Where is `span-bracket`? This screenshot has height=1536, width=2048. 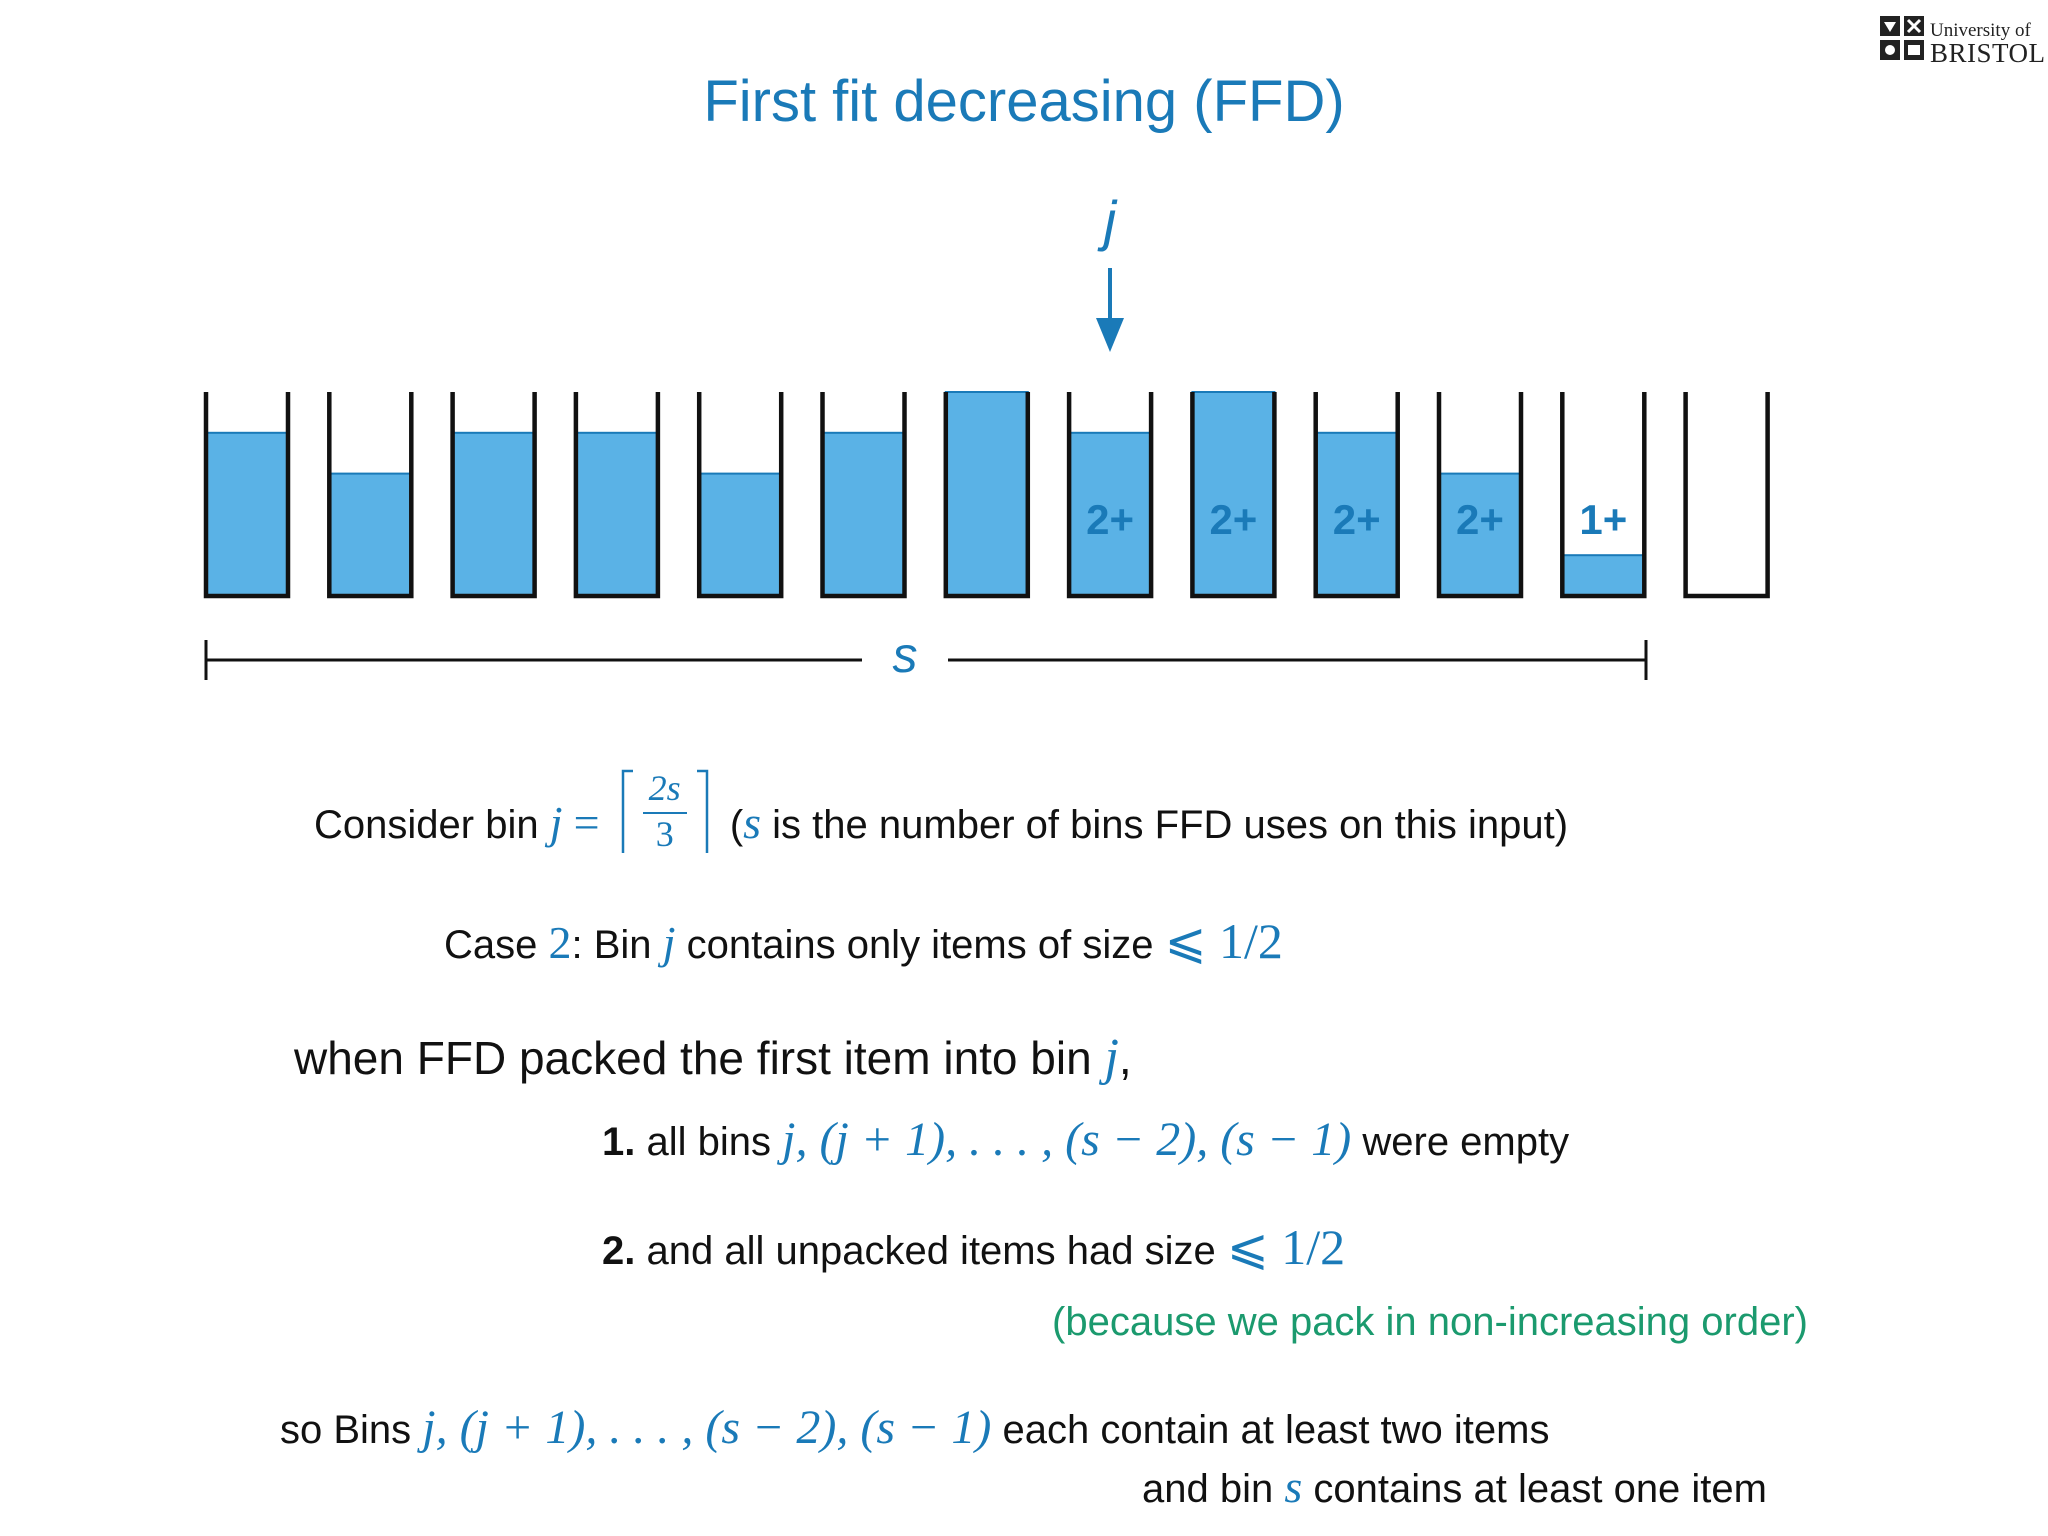
span-bracket is located at coordinates (926, 660).